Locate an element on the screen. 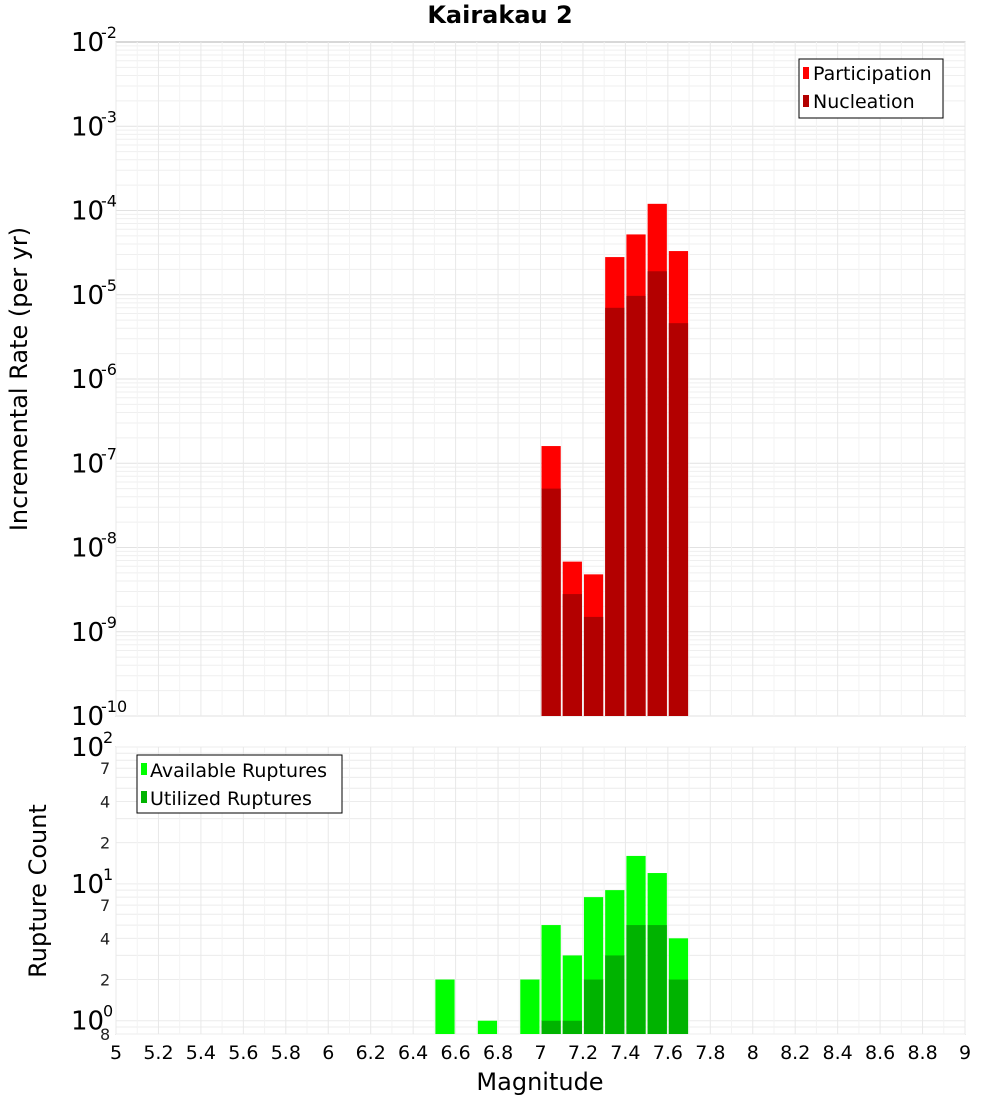  x-tick-label: 7 is located at coordinates (540, 1053).